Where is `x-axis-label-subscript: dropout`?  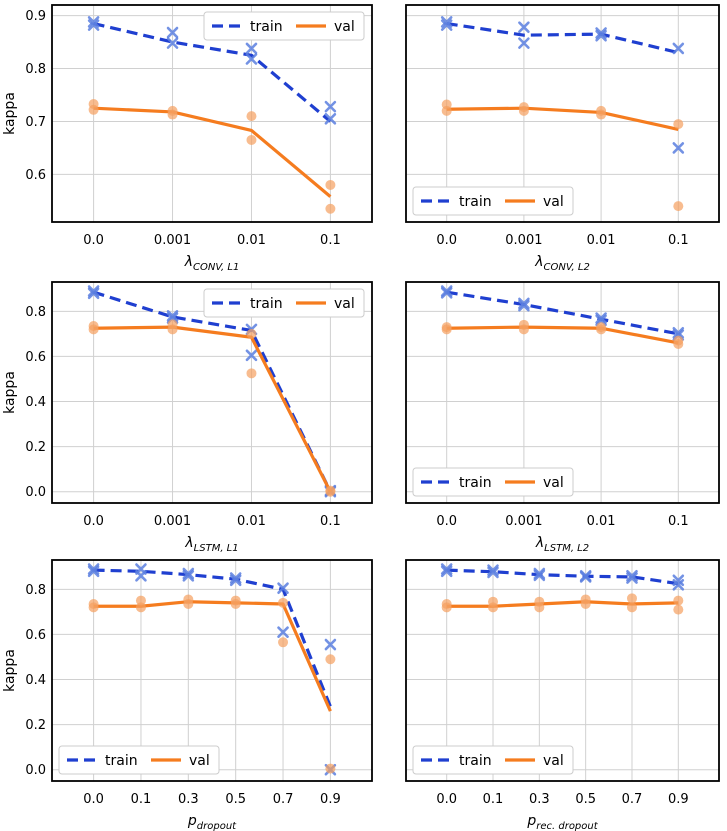
x-axis-label-subscript: dropout is located at coordinates (217, 826).